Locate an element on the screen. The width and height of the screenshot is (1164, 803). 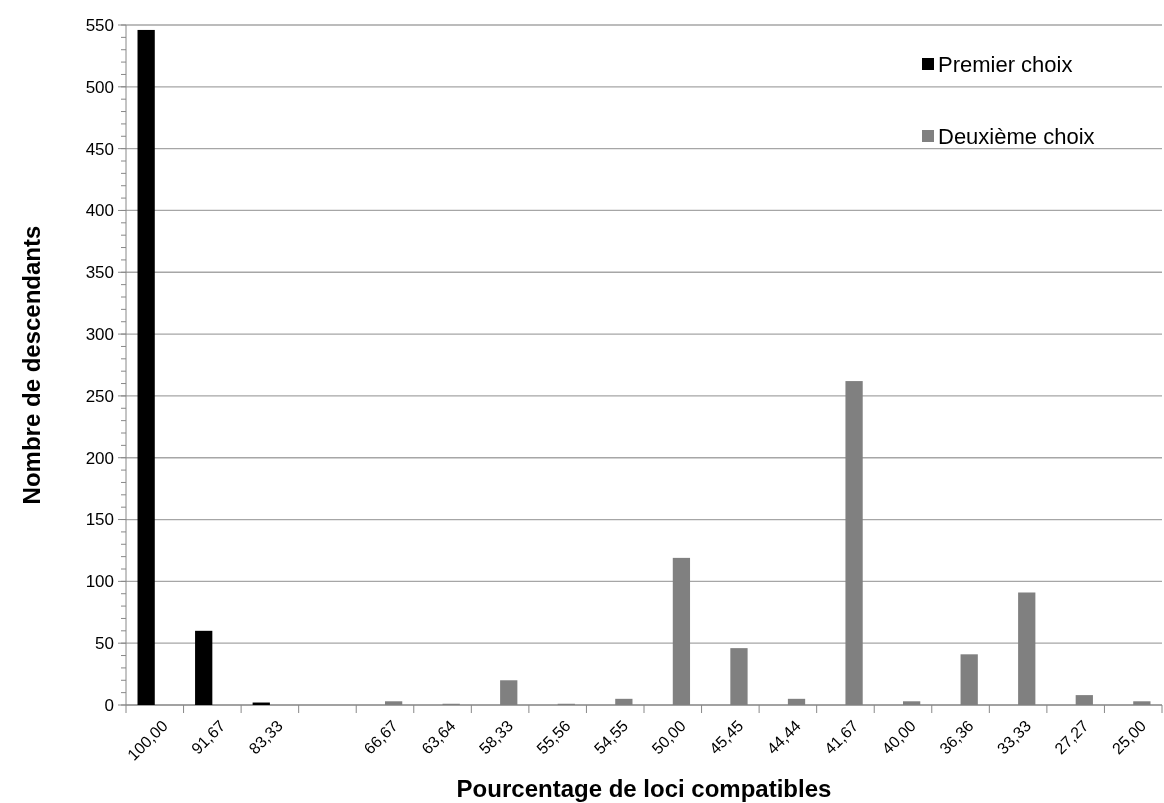
y-tick-label: 200 is located at coordinates (99, 458).